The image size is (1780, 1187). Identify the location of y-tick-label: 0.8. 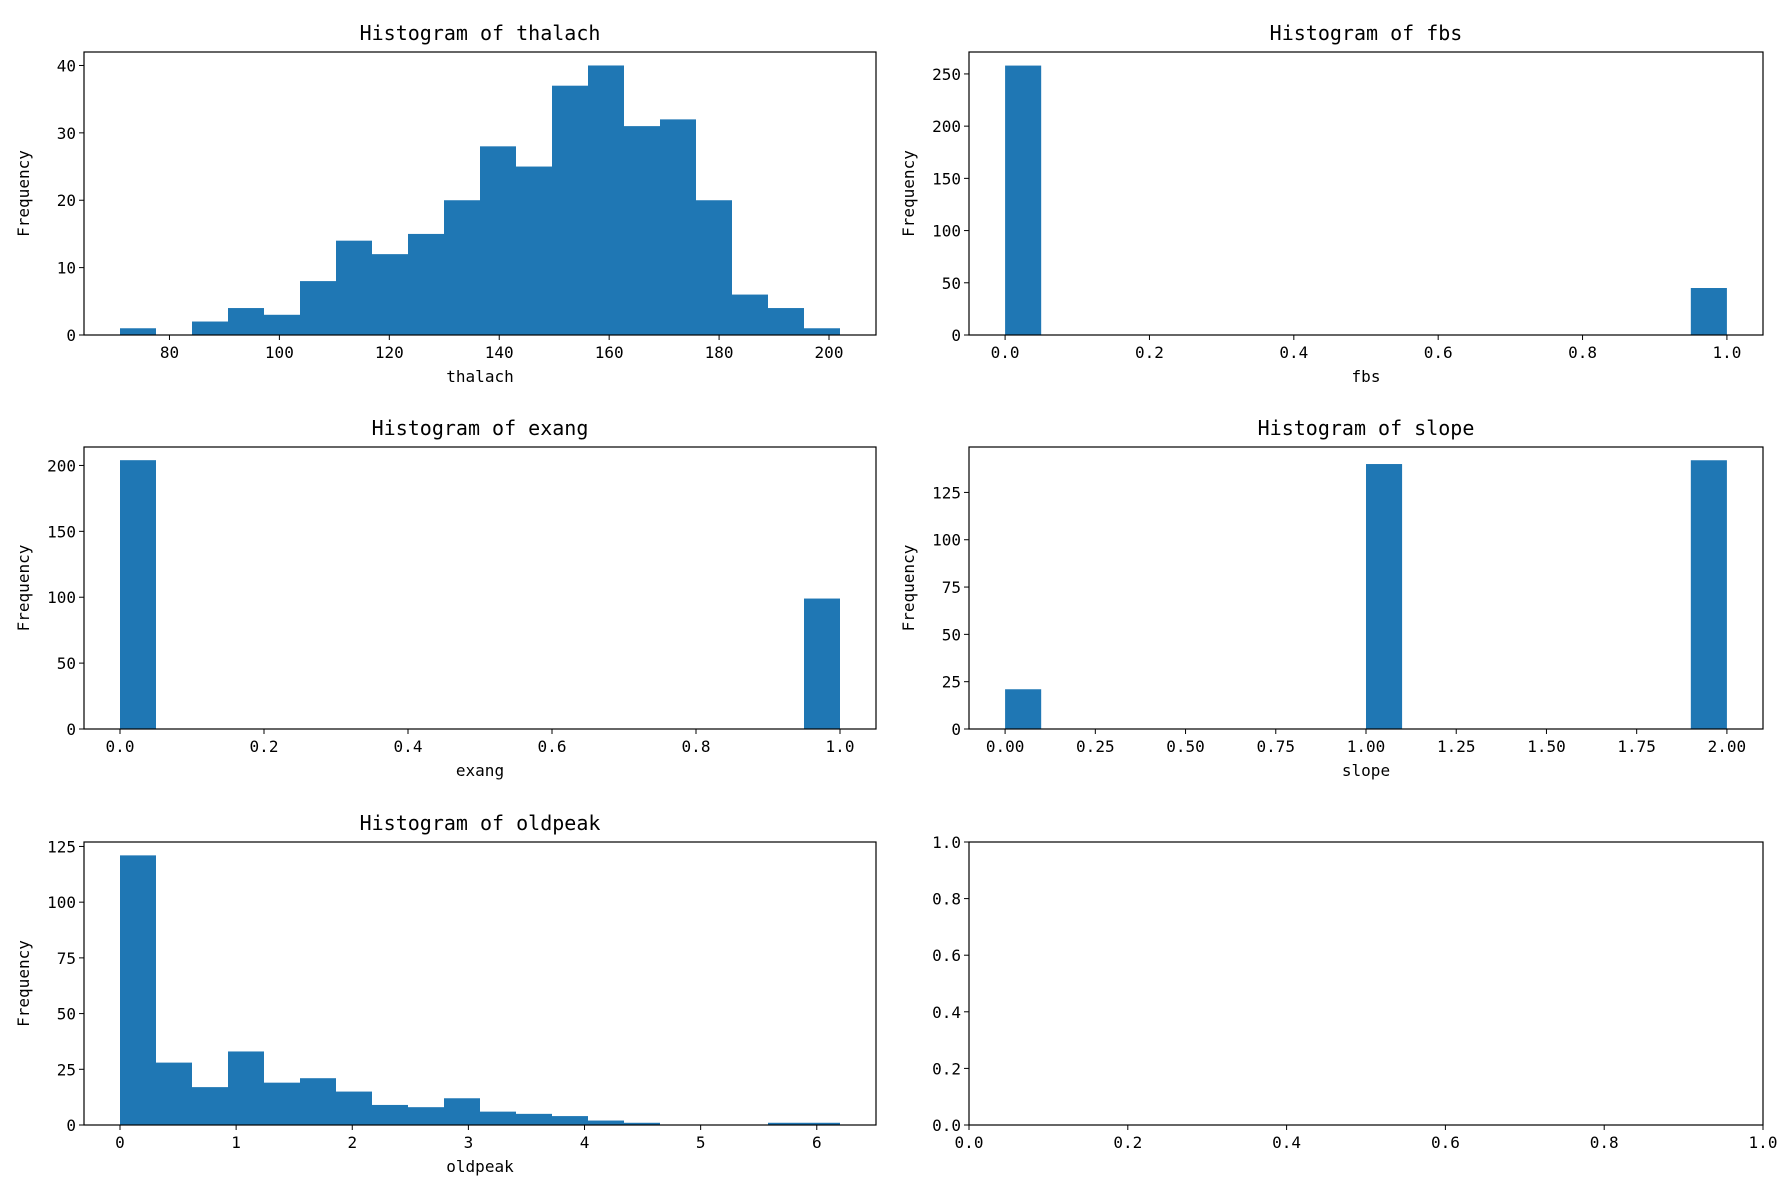
(946, 899).